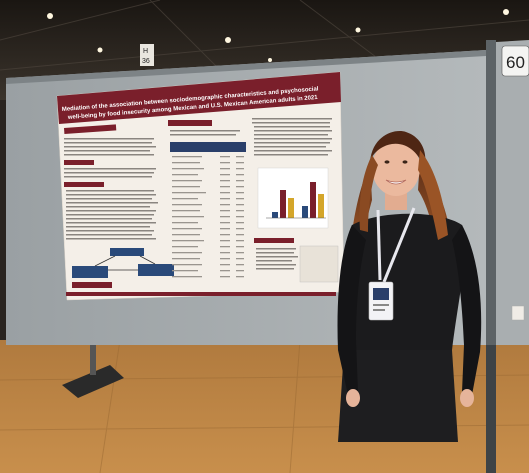  What do you see at coordinates (277, 259) in the screenshot?
I see `conclusion-text-lines` at bounding box center [277, 259].